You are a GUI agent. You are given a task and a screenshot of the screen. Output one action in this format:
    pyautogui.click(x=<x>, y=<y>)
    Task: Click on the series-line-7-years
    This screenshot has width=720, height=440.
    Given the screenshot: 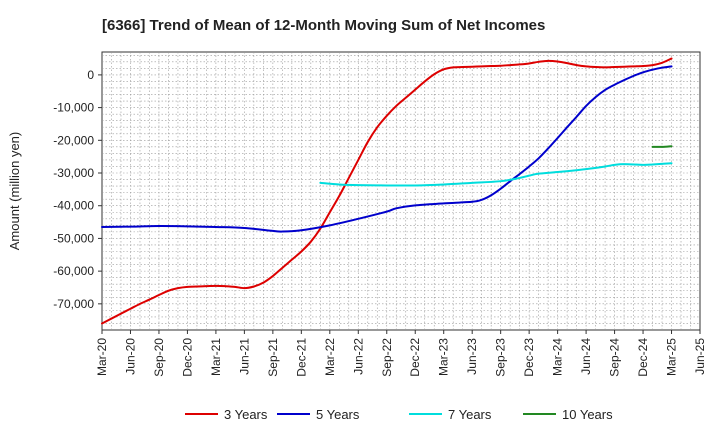 What is the action you would take?
    pyautogui.click(x=496, y=174)
    